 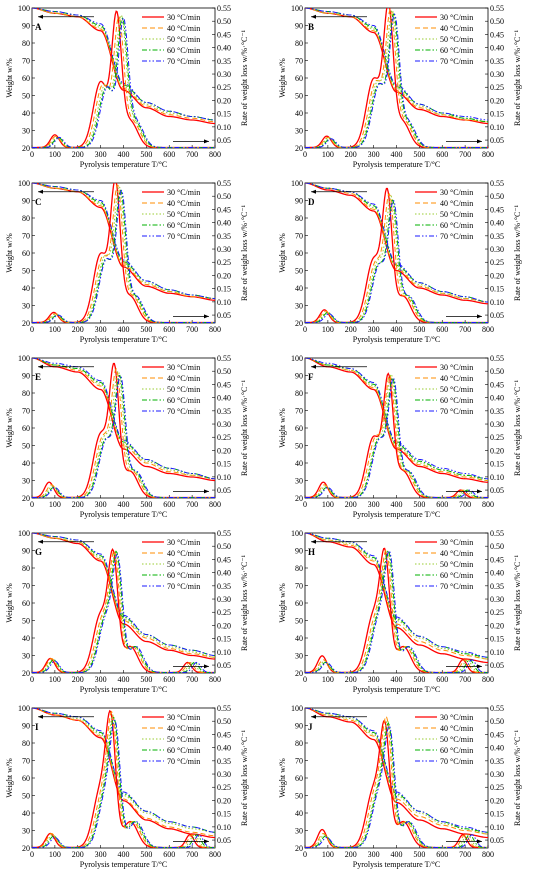 What do you see at coordinates (55, 854) in the screenshot?
I see `x-tick-label: 100` at bounding box center [55, 854].